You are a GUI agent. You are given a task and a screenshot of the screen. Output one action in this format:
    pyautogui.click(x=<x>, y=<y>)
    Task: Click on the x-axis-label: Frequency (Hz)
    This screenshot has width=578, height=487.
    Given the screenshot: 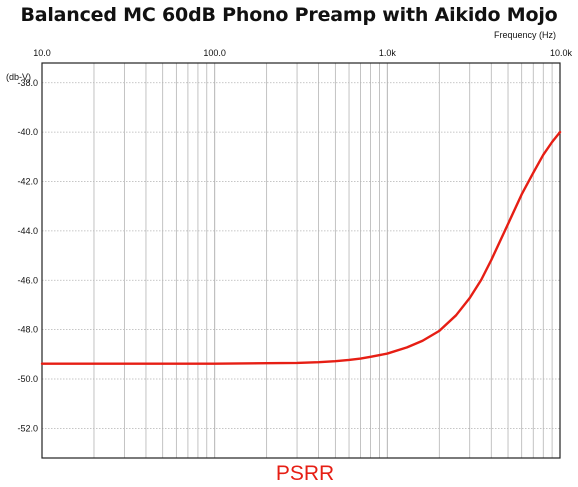 What is the action you would take?
    pyautogui.click(x=525, y=35)
    